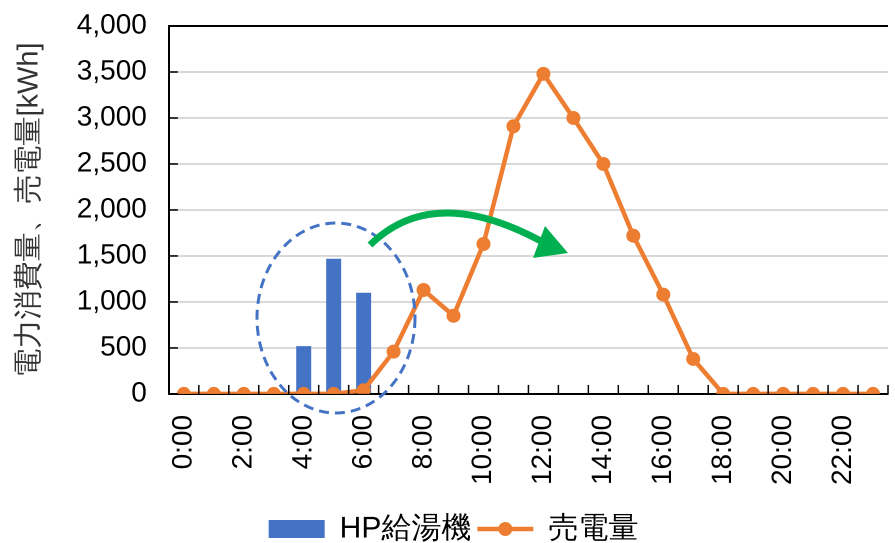 The image size is (895, 543). What do you see at coordinates (841, 450) in the screenshot?
I see `x-tick-label: 22:00` at bounding box center [841, 450].